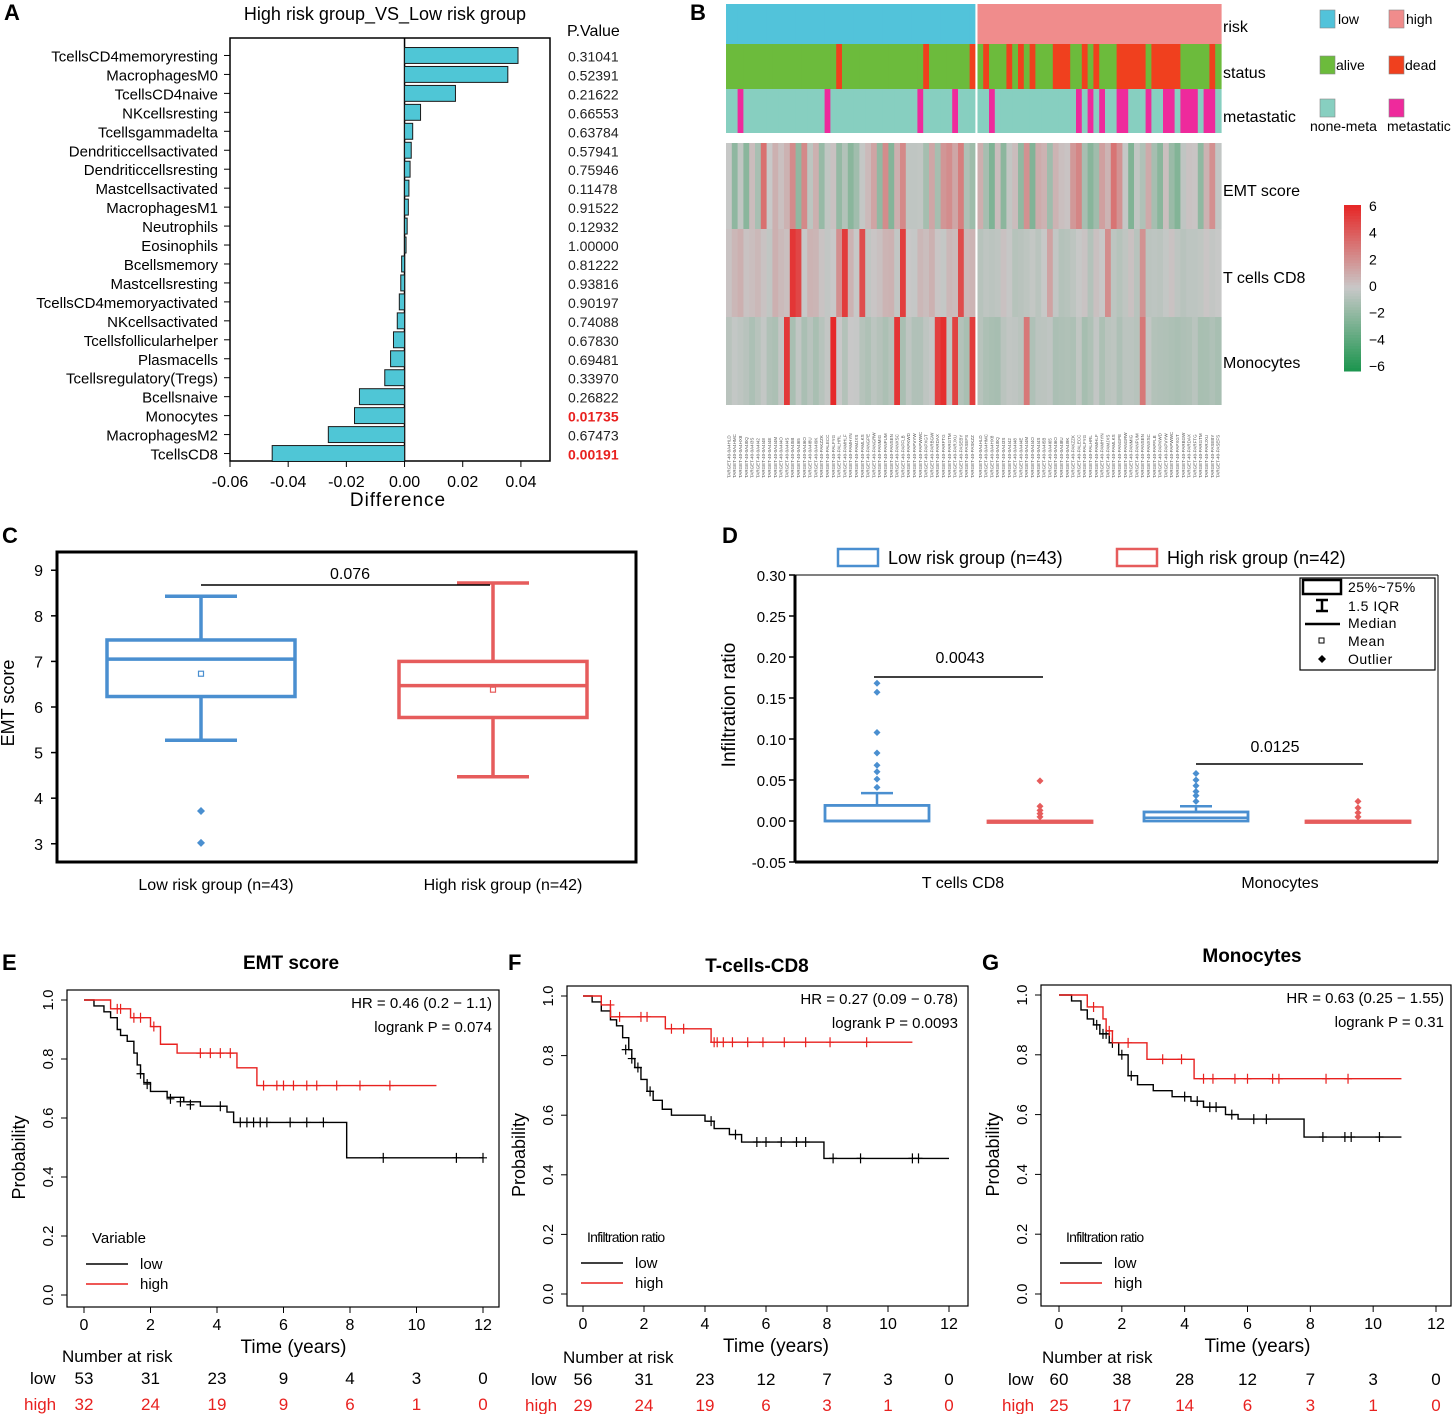  What do you see at coordinates (1247, 1405) in the screenshot?
I see `risk-count-high: 6` at bounding box center [1247, 1405].